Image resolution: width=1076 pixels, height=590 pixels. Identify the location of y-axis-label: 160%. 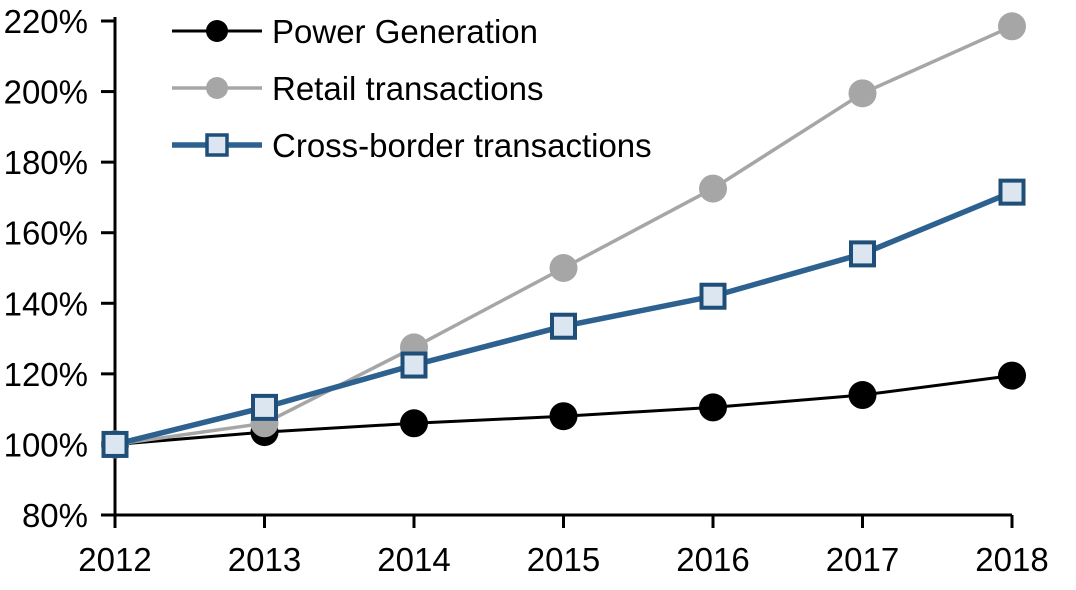
(46, 233).